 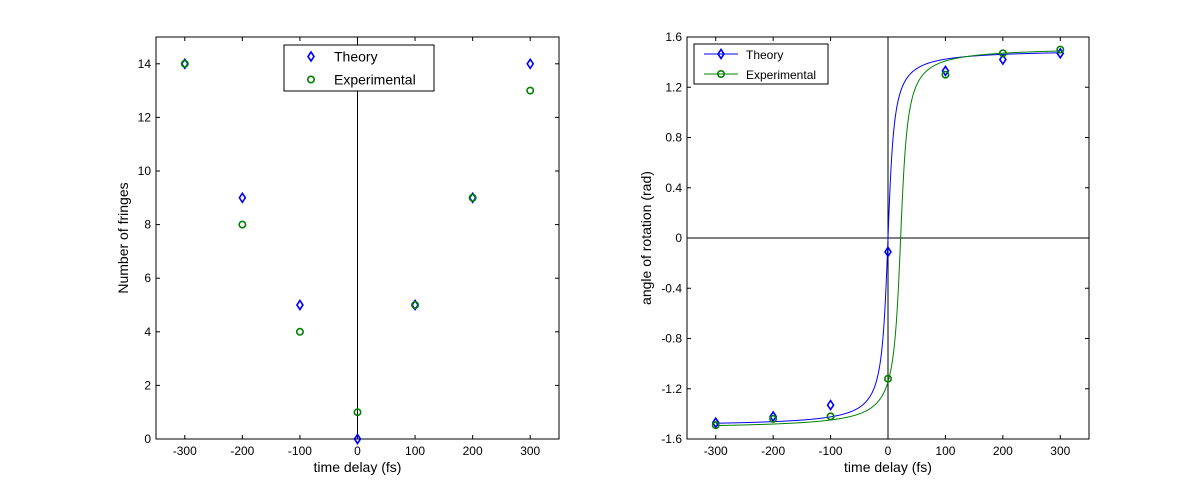 I want to click on y-tick-label: 14, so click(x=145, y=64).